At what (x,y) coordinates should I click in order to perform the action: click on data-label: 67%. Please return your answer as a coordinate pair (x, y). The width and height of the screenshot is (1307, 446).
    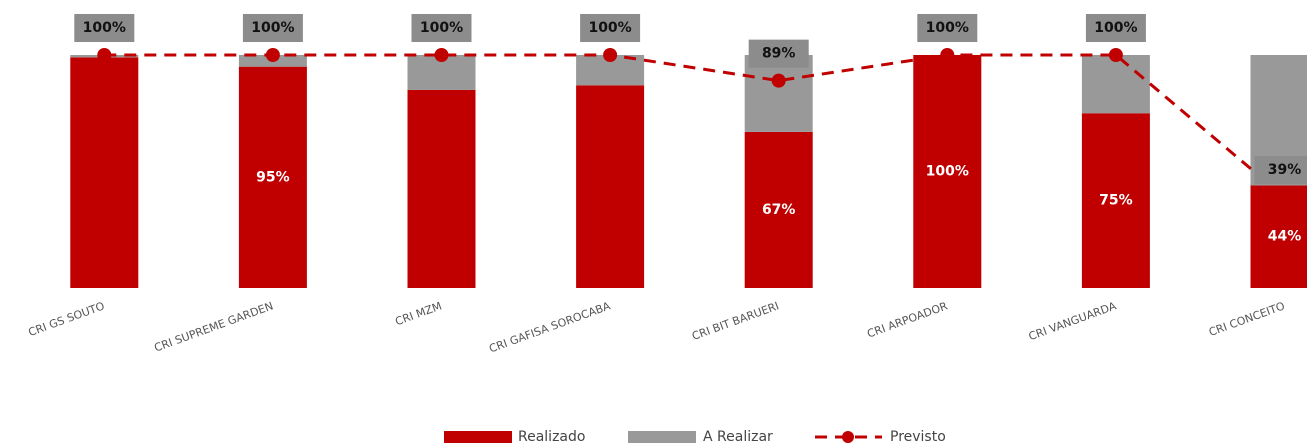
    Looking at the image, I should click on (779, 210).